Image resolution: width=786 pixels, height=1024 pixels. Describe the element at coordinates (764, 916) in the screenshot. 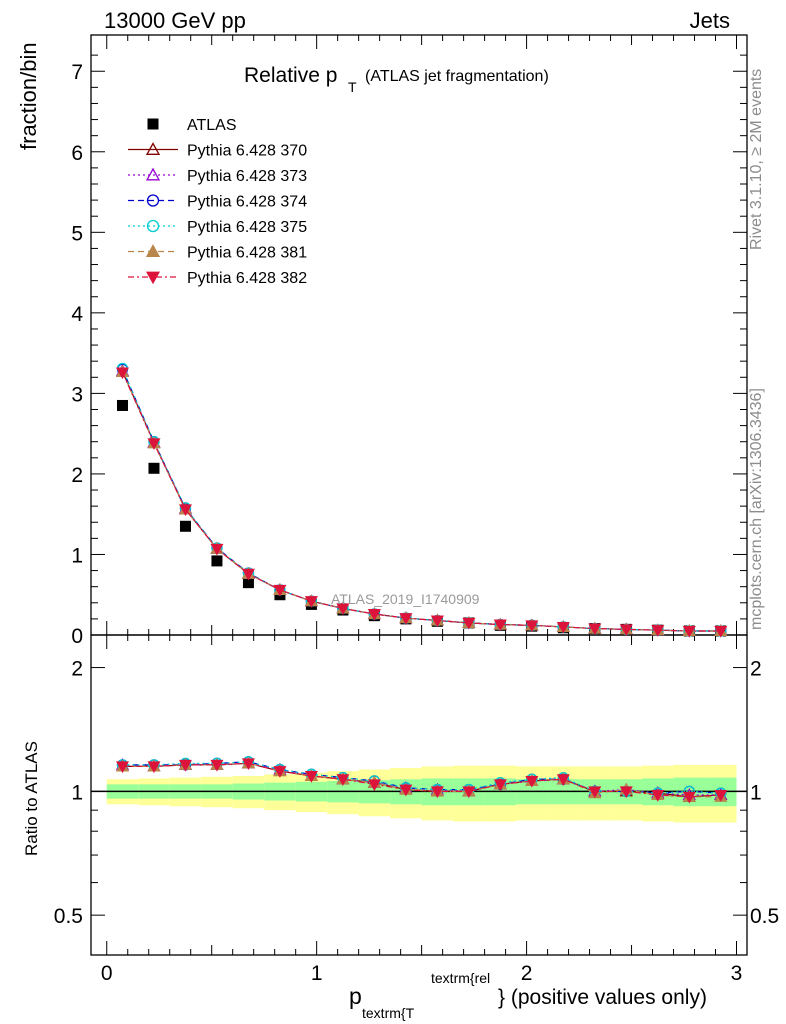

I see `ratio-y-tick-label-right: 0.5` at that location.